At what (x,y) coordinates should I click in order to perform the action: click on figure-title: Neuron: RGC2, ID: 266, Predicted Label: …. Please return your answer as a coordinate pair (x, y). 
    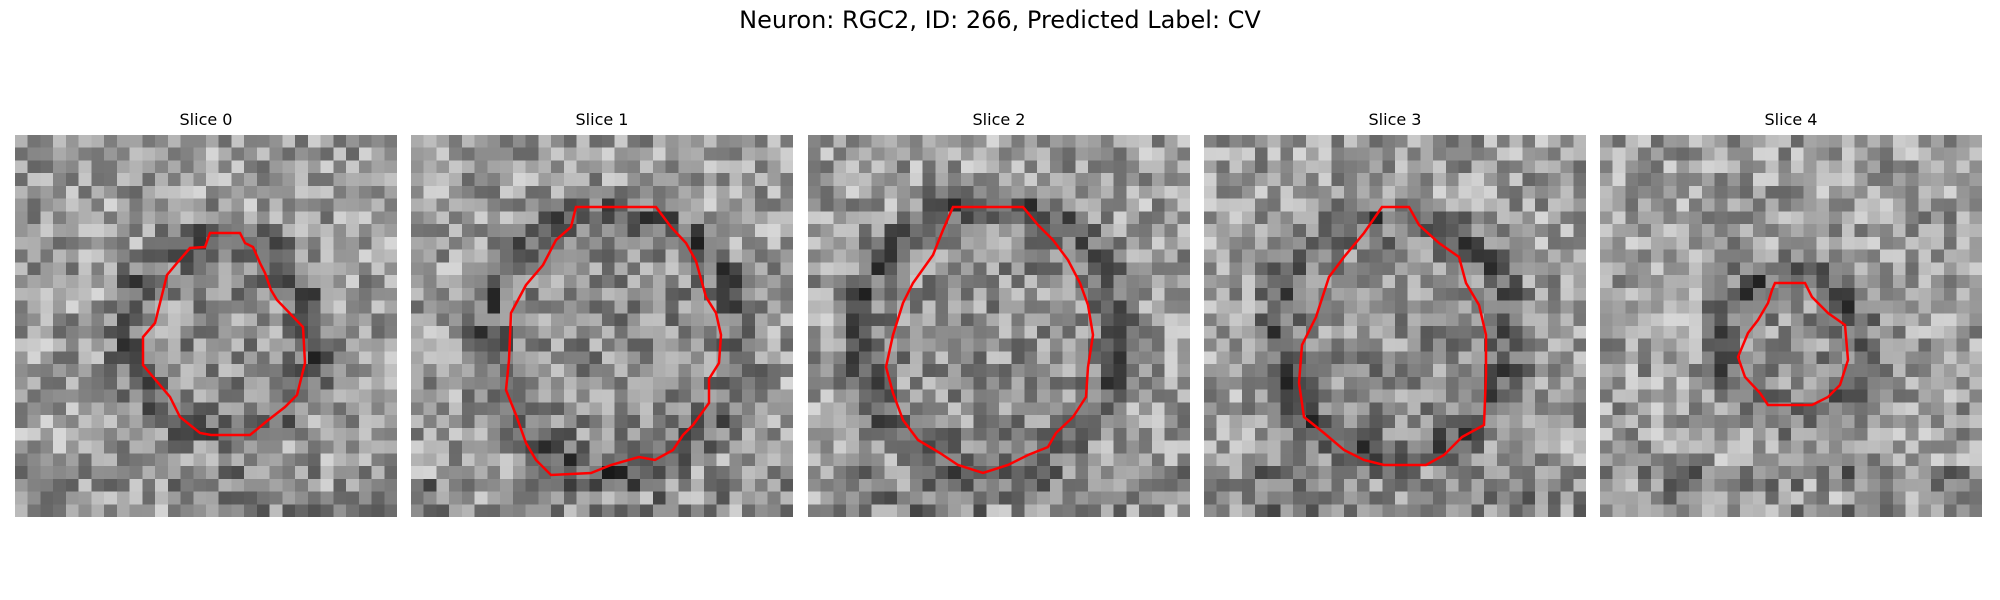
    Looking at the image, I should click on (1000, 20).